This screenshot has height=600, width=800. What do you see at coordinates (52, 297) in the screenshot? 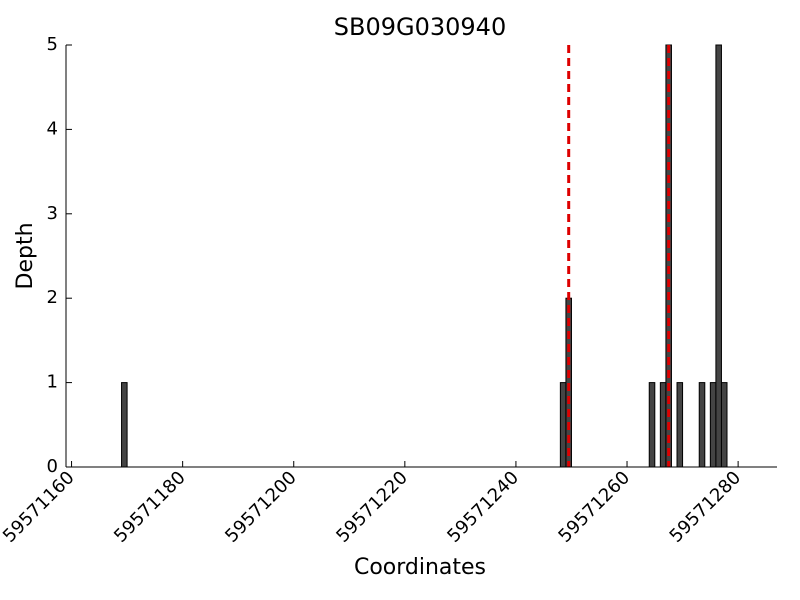
I see `y-tick-label: 2` at bounding box center [52, 297].